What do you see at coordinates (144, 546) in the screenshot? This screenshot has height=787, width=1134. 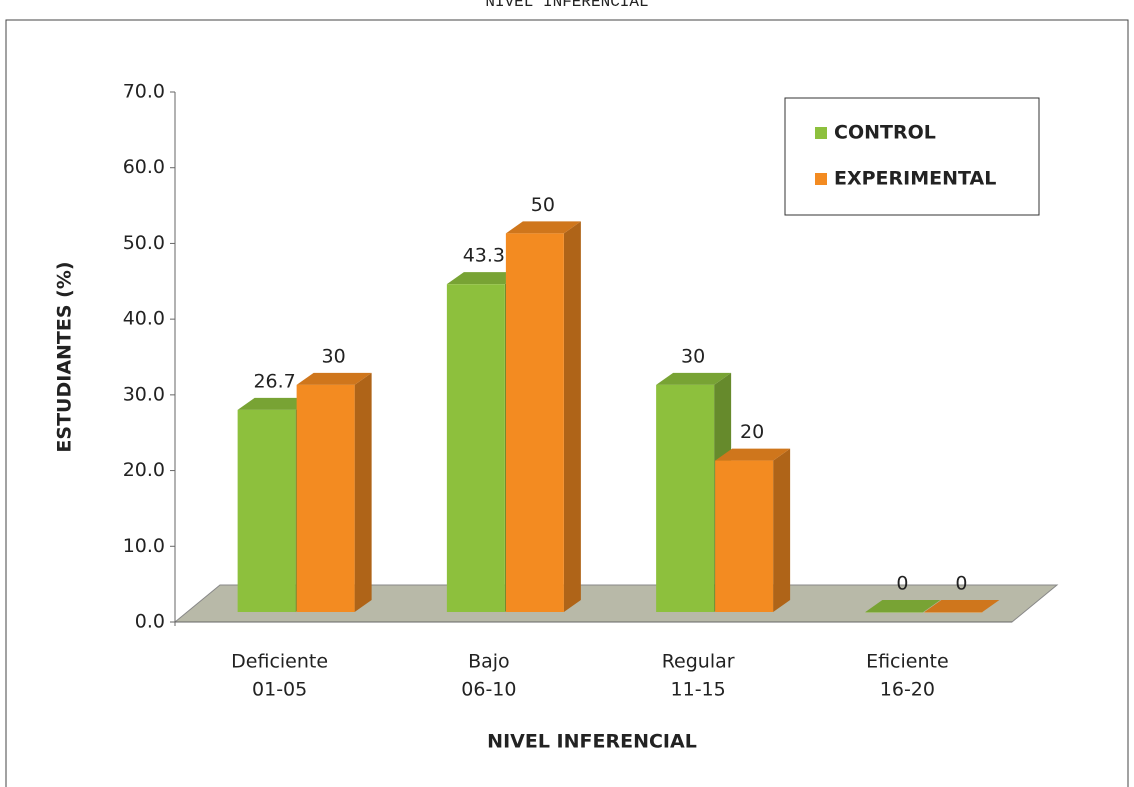 I see `y-tick-label: 10.0` at bounding box center [144, 546].